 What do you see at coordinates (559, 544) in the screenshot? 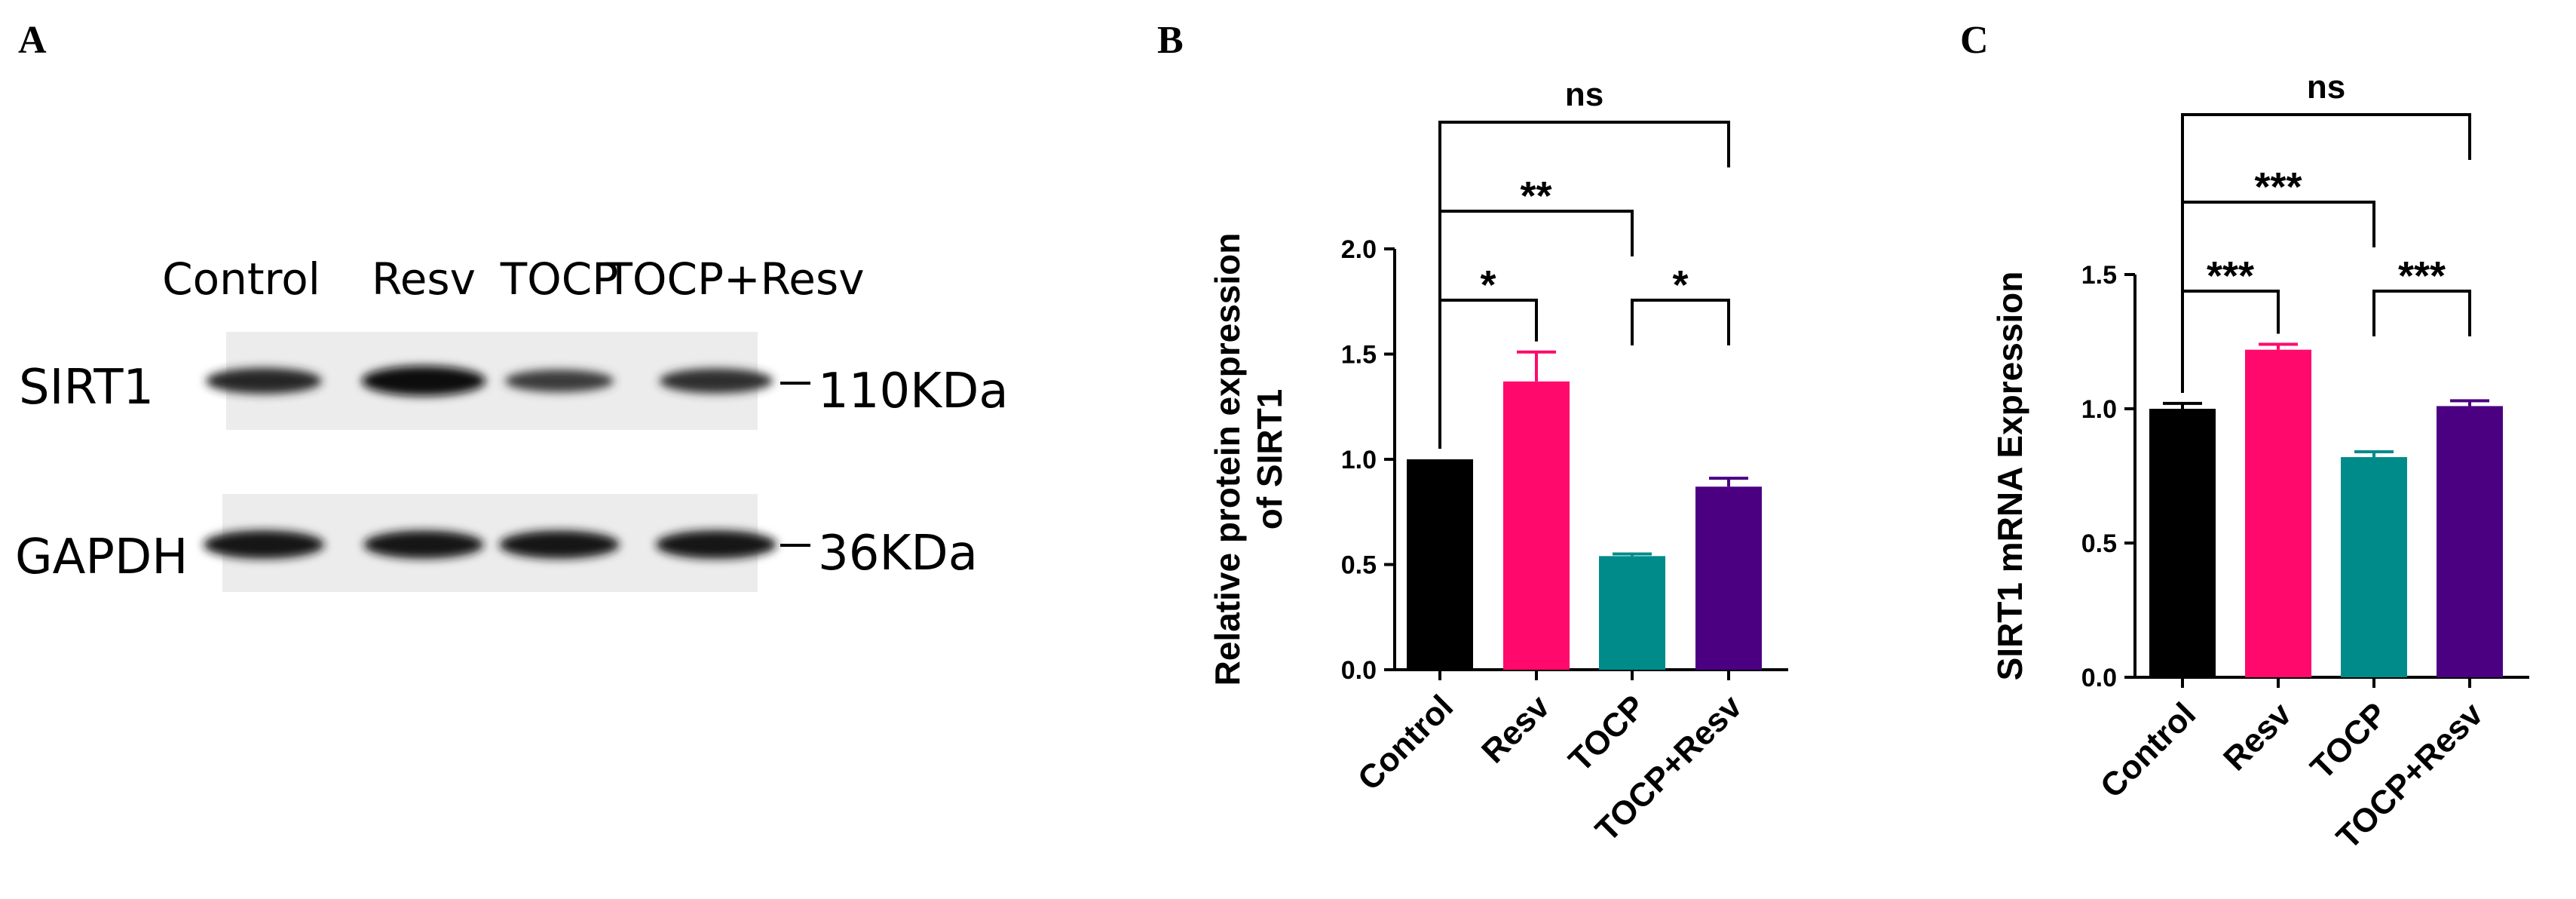
I see `band-gapdh-tocp` at bounding box center [559, 544].